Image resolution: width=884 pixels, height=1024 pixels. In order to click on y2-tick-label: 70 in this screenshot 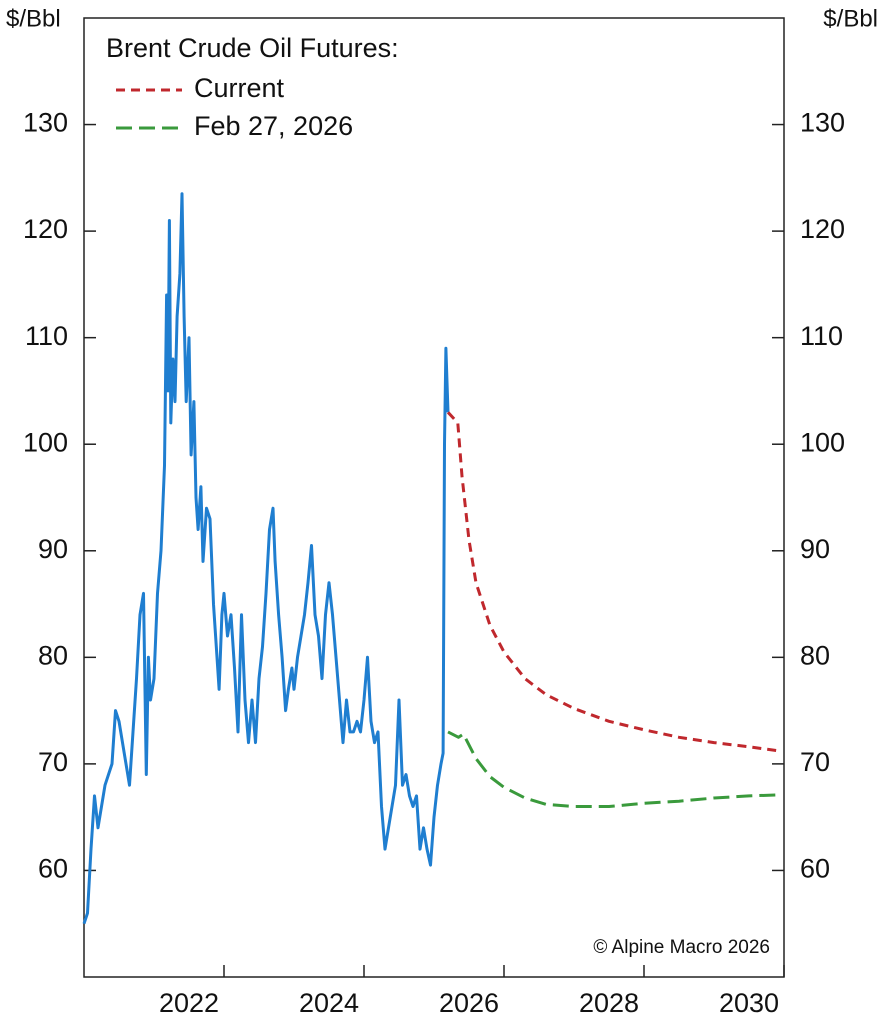, I will do `click(815, 762)`.